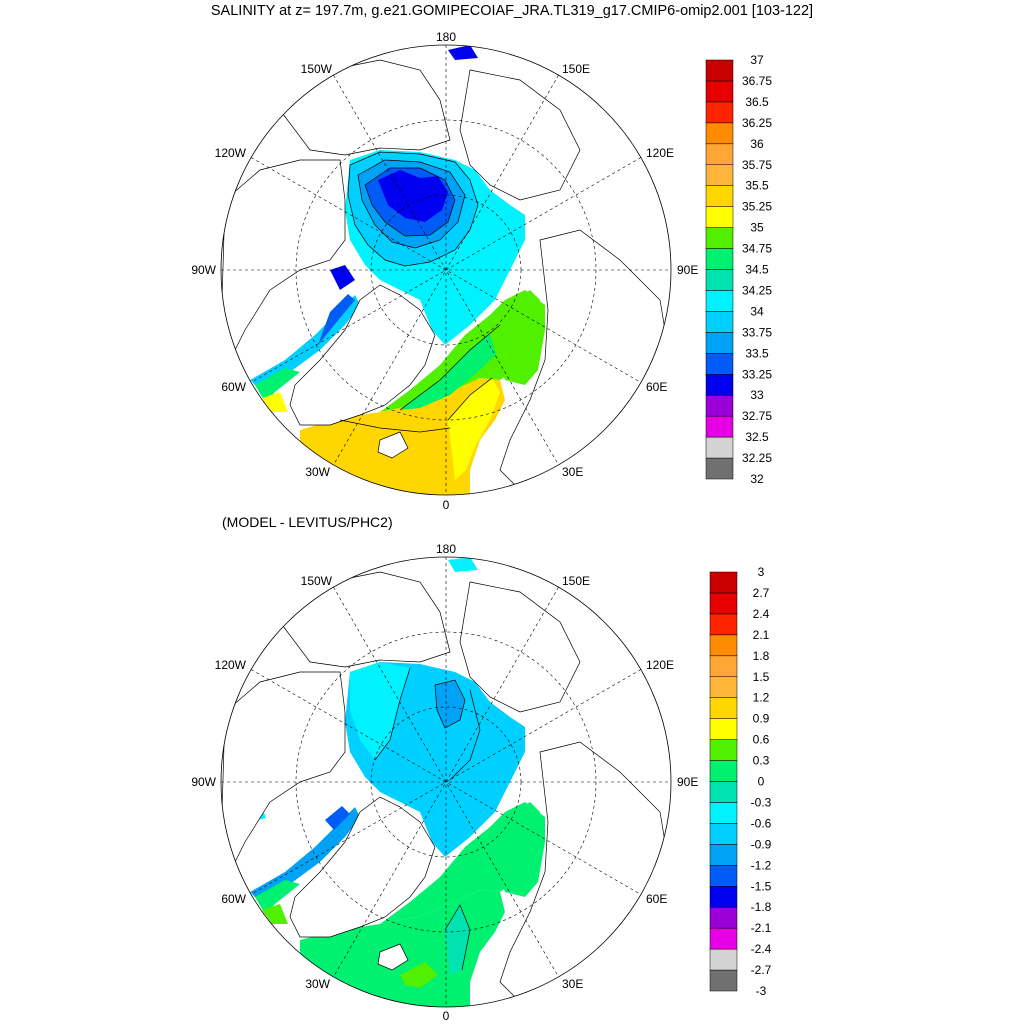  What do you see at coordinates (660, 665) in the screenshot?
I see `lon-label-120e-bottom: 120E` at bounding box center [660, 665].